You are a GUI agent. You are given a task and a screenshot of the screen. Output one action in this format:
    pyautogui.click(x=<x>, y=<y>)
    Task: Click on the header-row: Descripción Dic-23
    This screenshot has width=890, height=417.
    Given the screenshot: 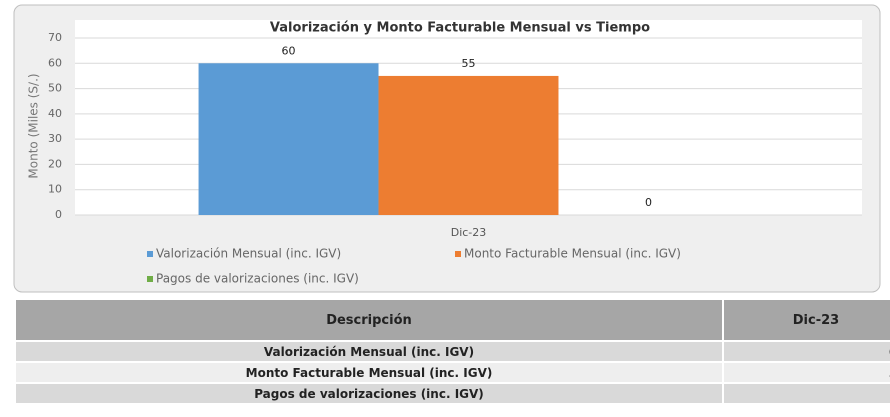 What is the action you would take?
    pyautogui.click(x=453, y=320)
    